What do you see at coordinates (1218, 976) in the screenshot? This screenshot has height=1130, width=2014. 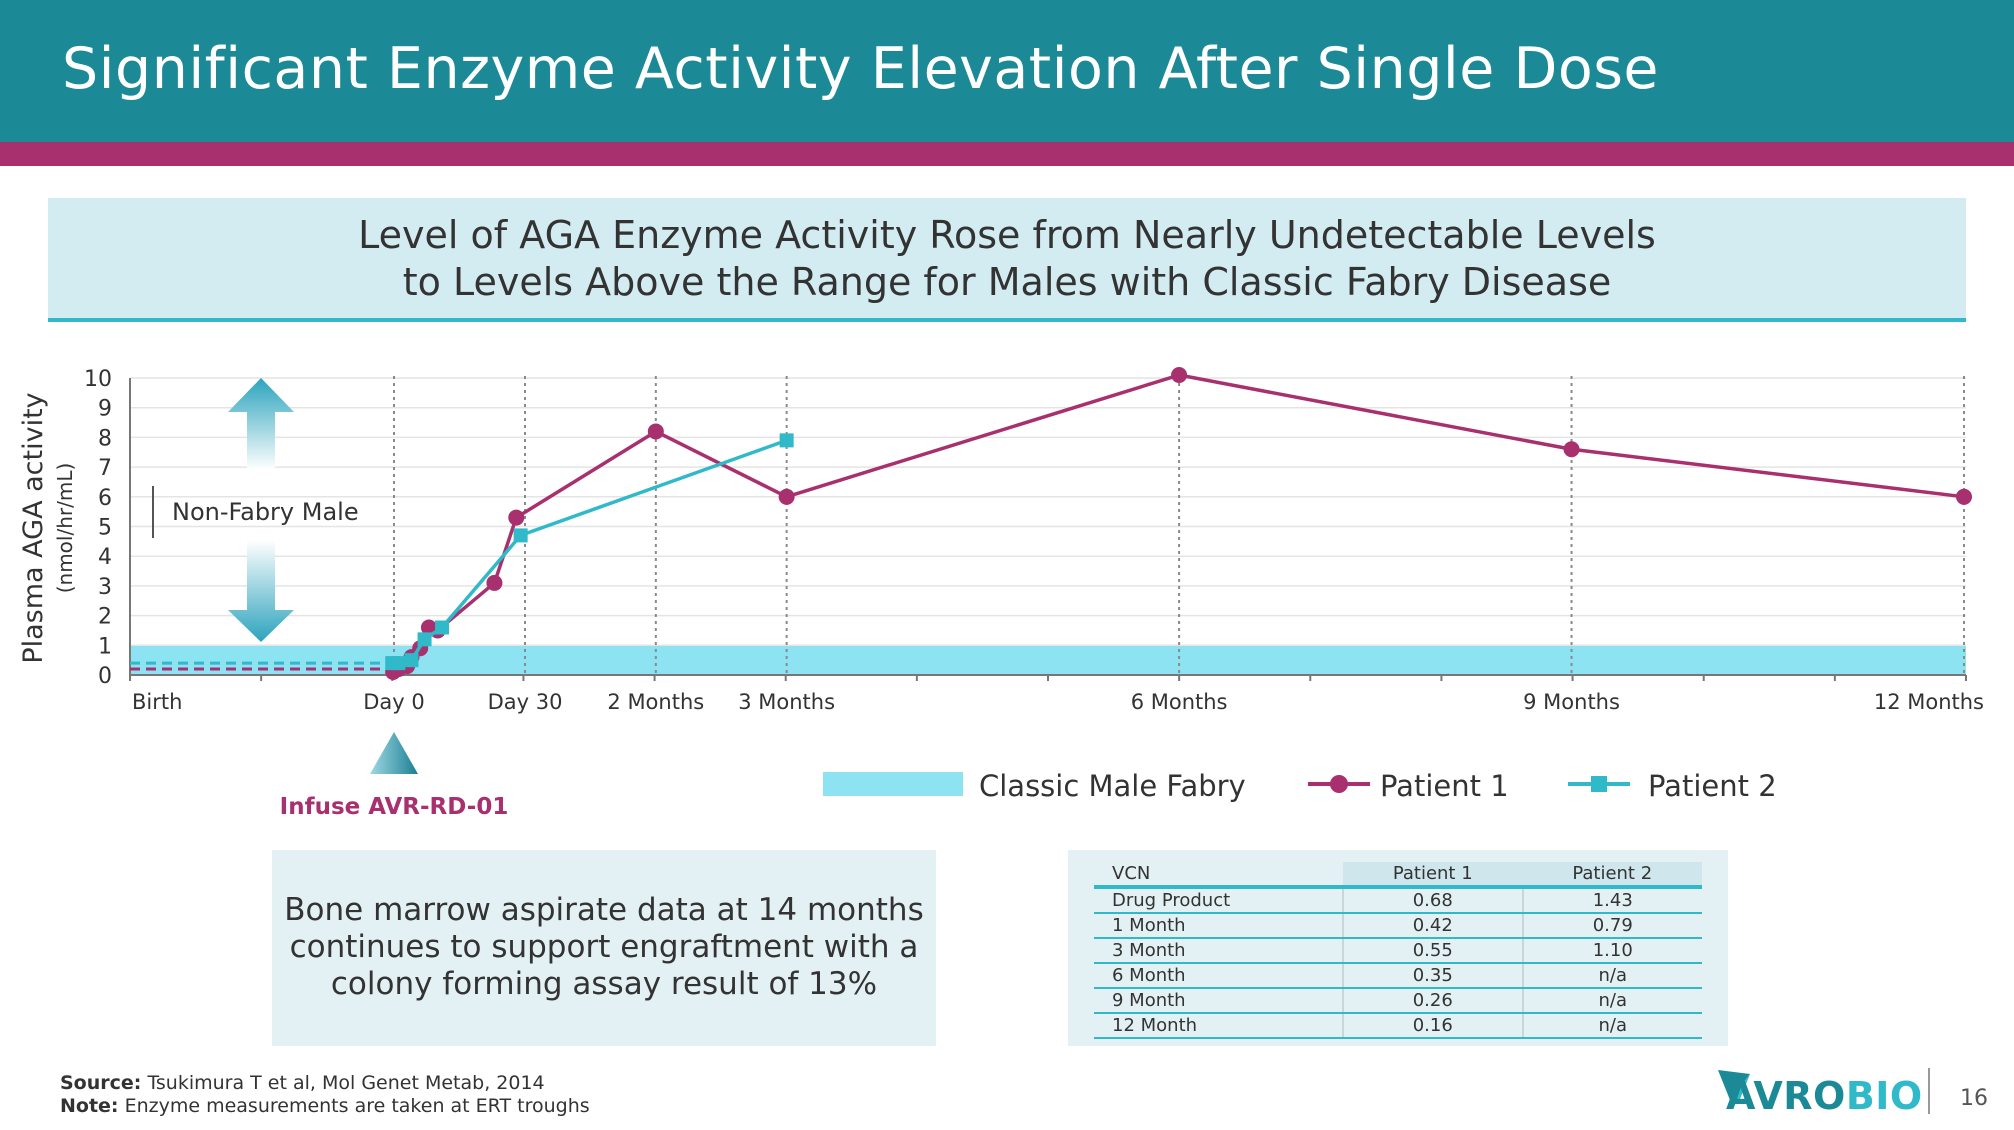 I see `vcn-row-label: 6 Month` at bounding box center [1218, 976].